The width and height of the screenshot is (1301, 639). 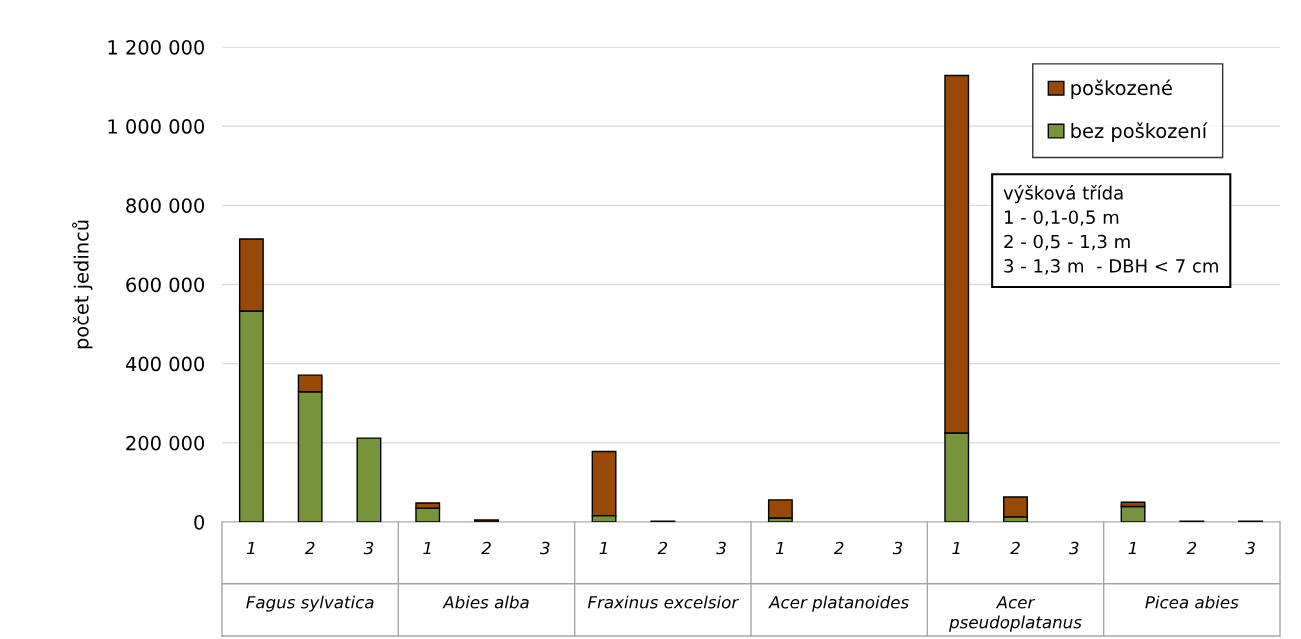 I want to click on legend-label: poškozené, so click(x=1121, y=89).